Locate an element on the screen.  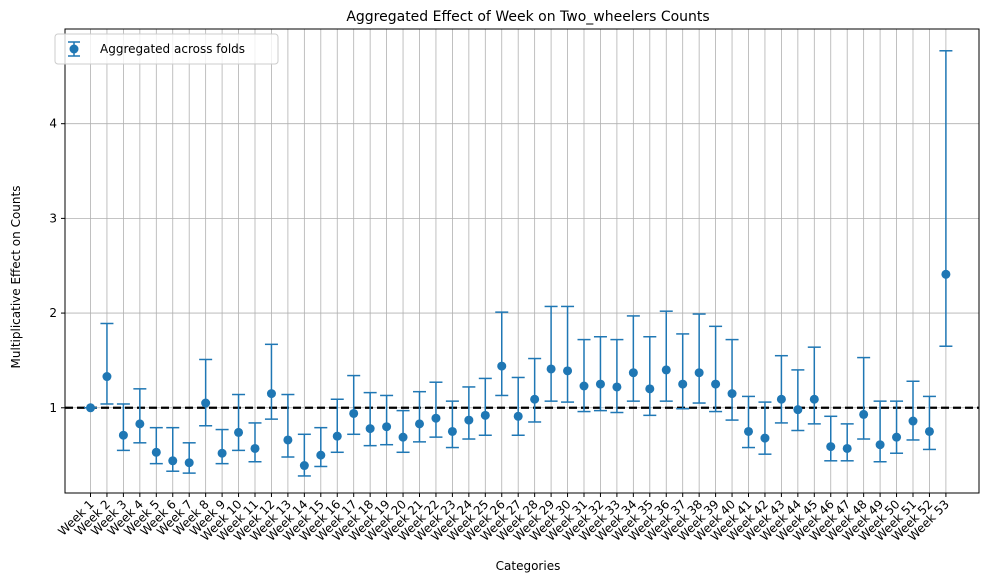
legend-label: Aggregated across folds is located at coordinates (172, 49).